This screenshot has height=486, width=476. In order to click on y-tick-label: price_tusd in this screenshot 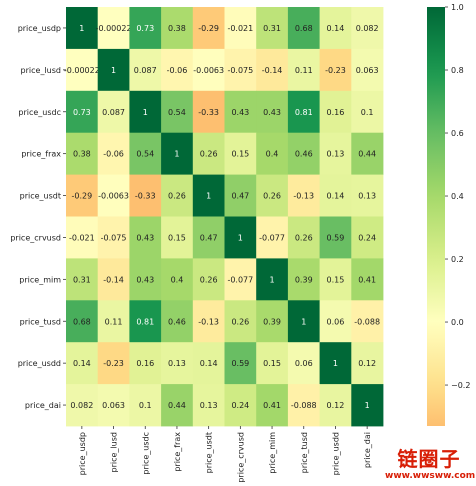, I will do `click(40, 321)`.